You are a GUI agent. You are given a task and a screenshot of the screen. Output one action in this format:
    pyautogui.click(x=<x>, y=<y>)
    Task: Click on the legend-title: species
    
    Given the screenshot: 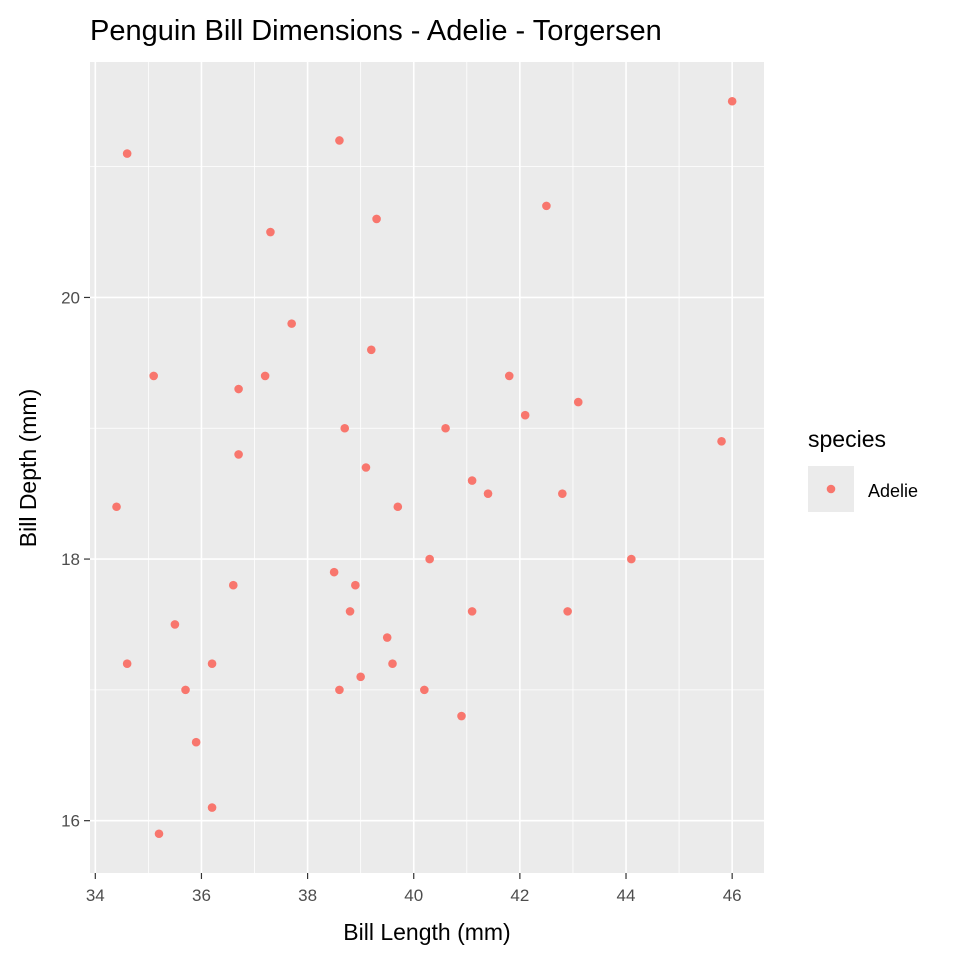 What is the action you would take?
    pyautogui.click(x=847, y=439)
    